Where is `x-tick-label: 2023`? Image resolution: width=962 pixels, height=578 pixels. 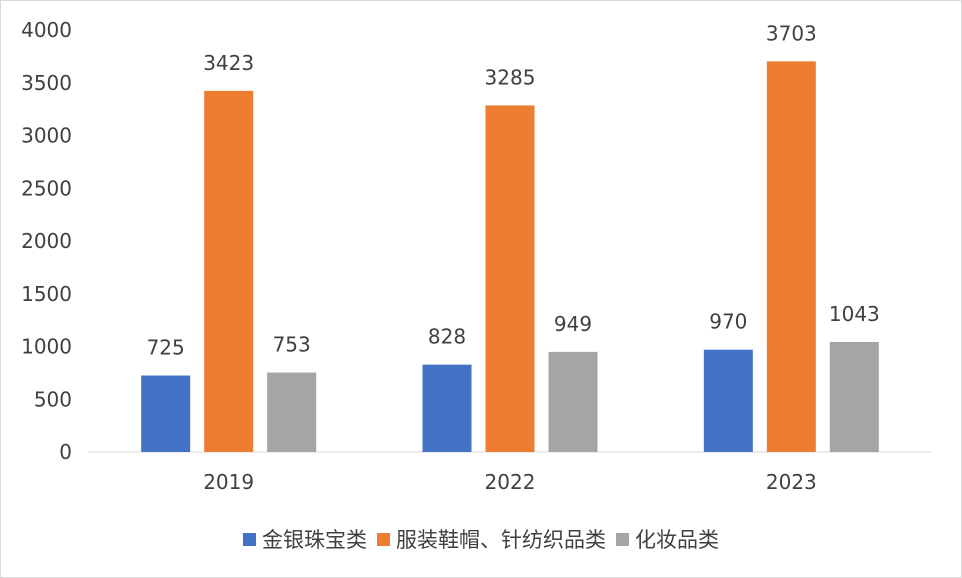 x-tick-label: 2023 is located at coordinates (791, 482).